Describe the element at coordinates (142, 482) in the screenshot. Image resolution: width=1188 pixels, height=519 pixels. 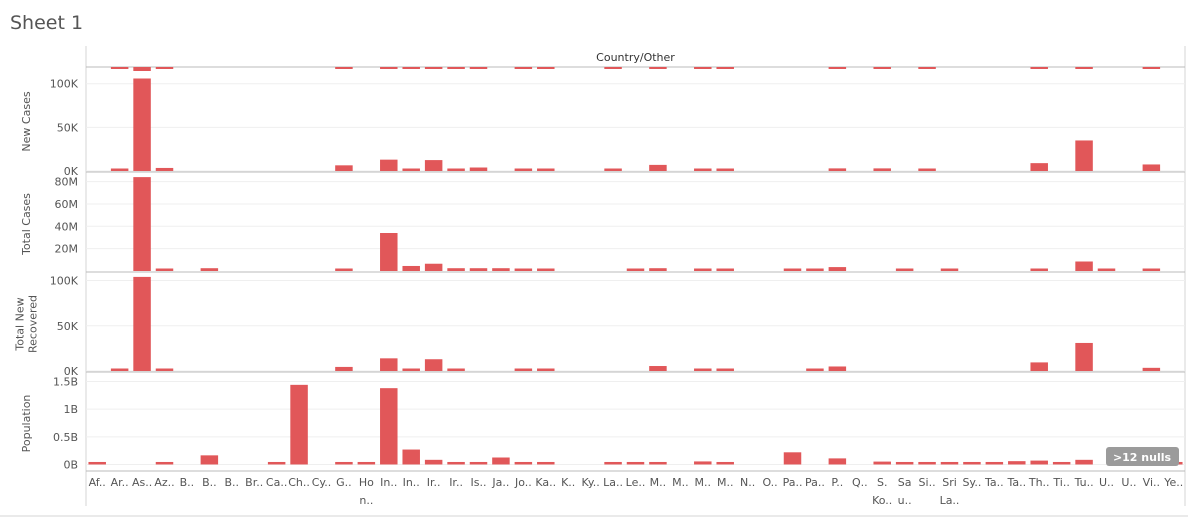
I see `x-tick-label: As..` at that location.